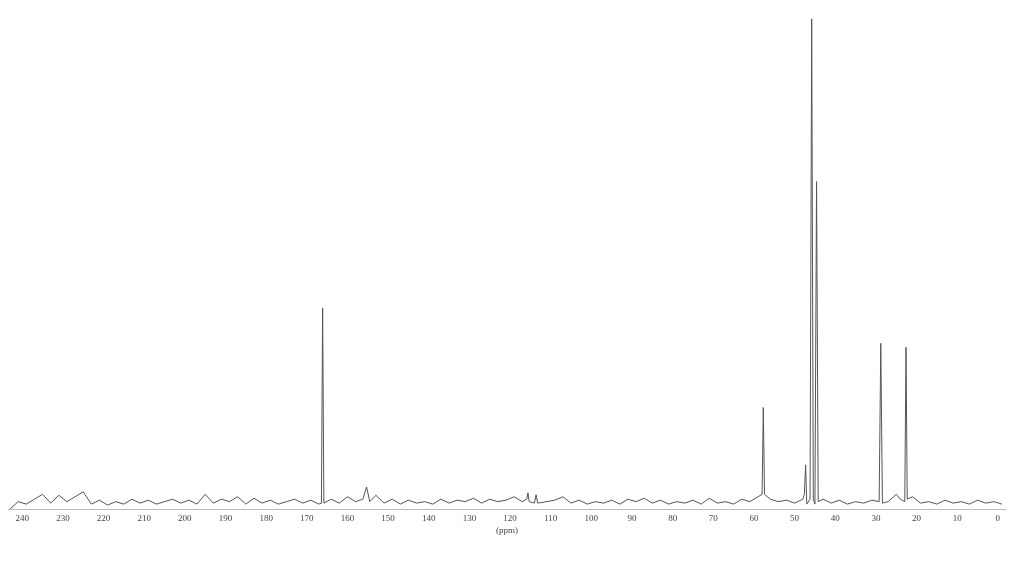 This screenshot has width=1010, height=567. What do you see at coordinates (22, 517) in the screenshot?
I see `x-tick-label: 240` at bounding box center [22, 517].